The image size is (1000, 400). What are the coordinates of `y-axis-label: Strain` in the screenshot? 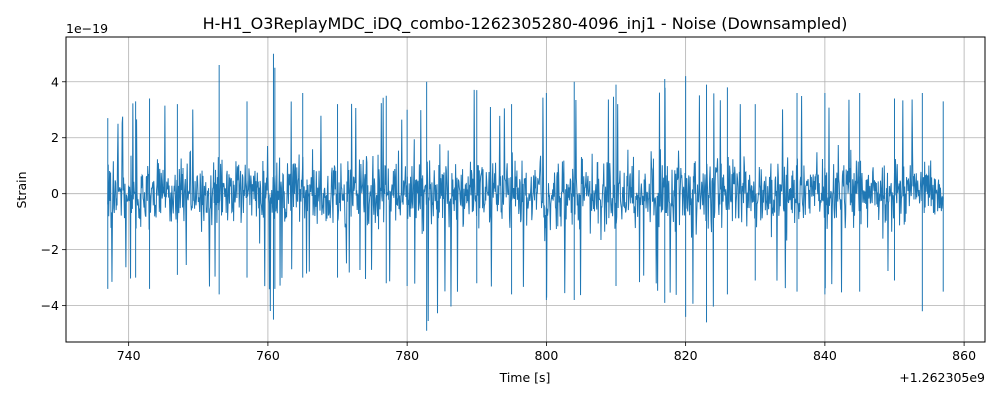 It's located at (21, 189).